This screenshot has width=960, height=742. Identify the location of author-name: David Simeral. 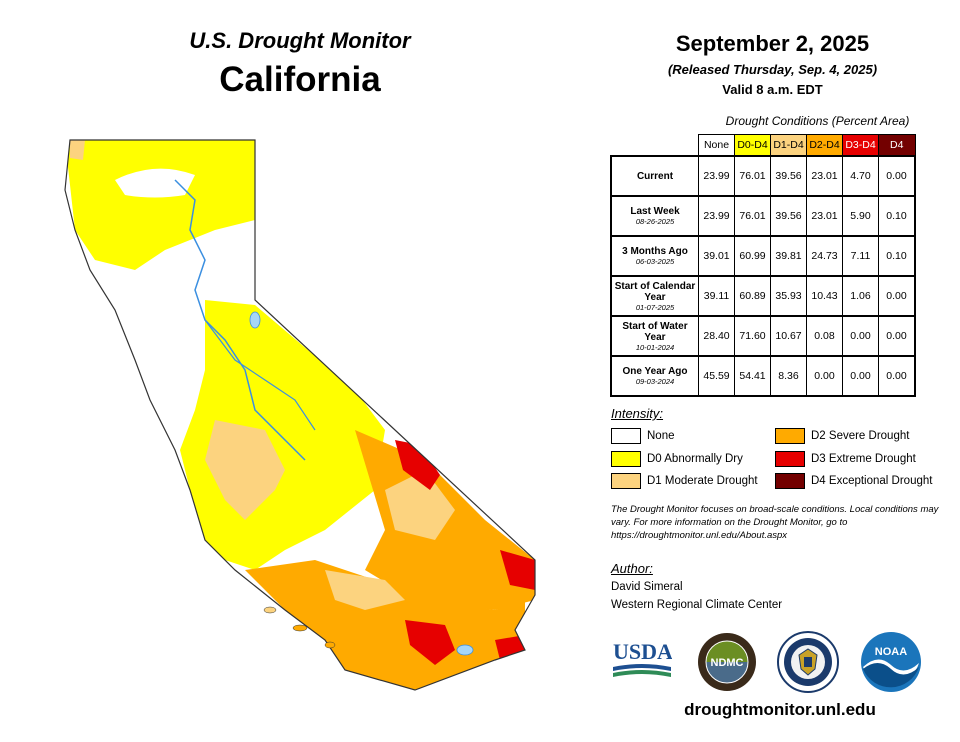
(647, 587).